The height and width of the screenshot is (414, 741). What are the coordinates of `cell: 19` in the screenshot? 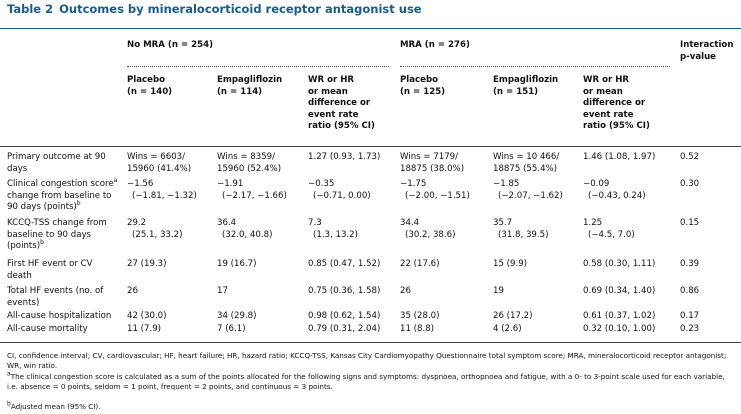 It's located at (498, 291).